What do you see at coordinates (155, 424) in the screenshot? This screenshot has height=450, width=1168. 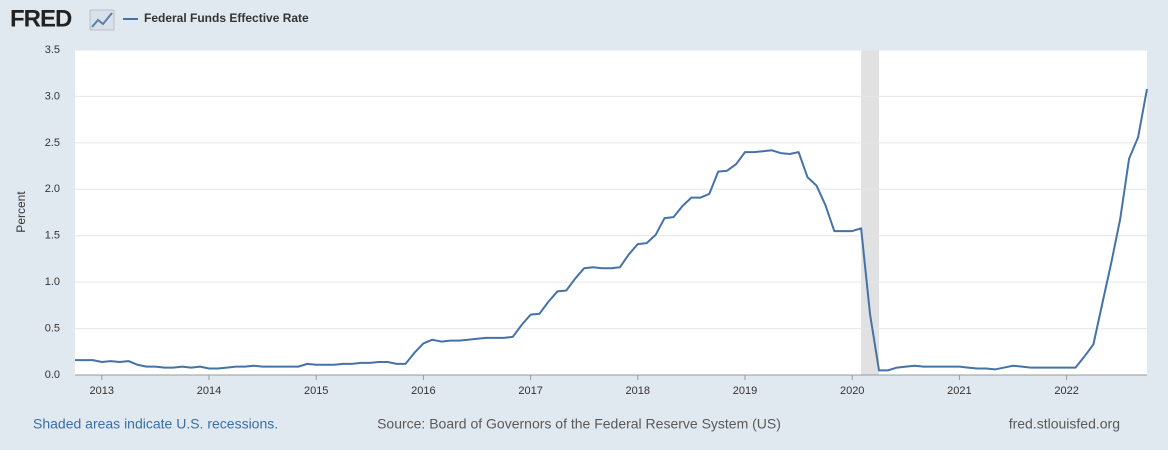 I see `recession-note: Shaded areas indicate U.S. recessions.` at bounding box center [155, 424].